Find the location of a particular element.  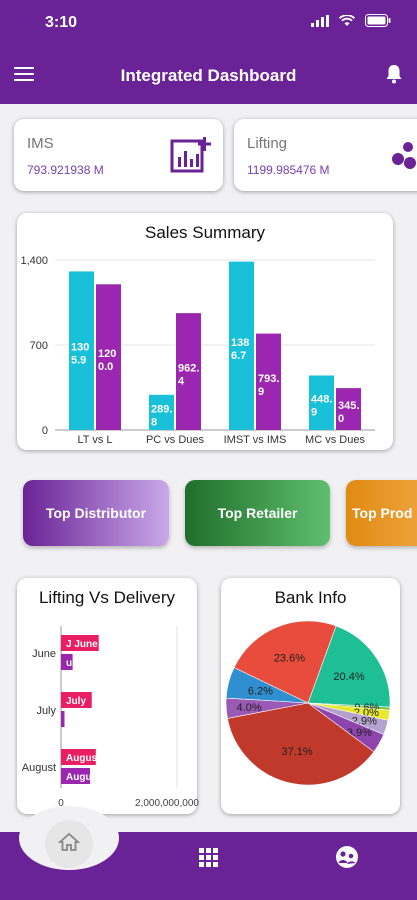

battery-icon is located at coordinates (378, 23).